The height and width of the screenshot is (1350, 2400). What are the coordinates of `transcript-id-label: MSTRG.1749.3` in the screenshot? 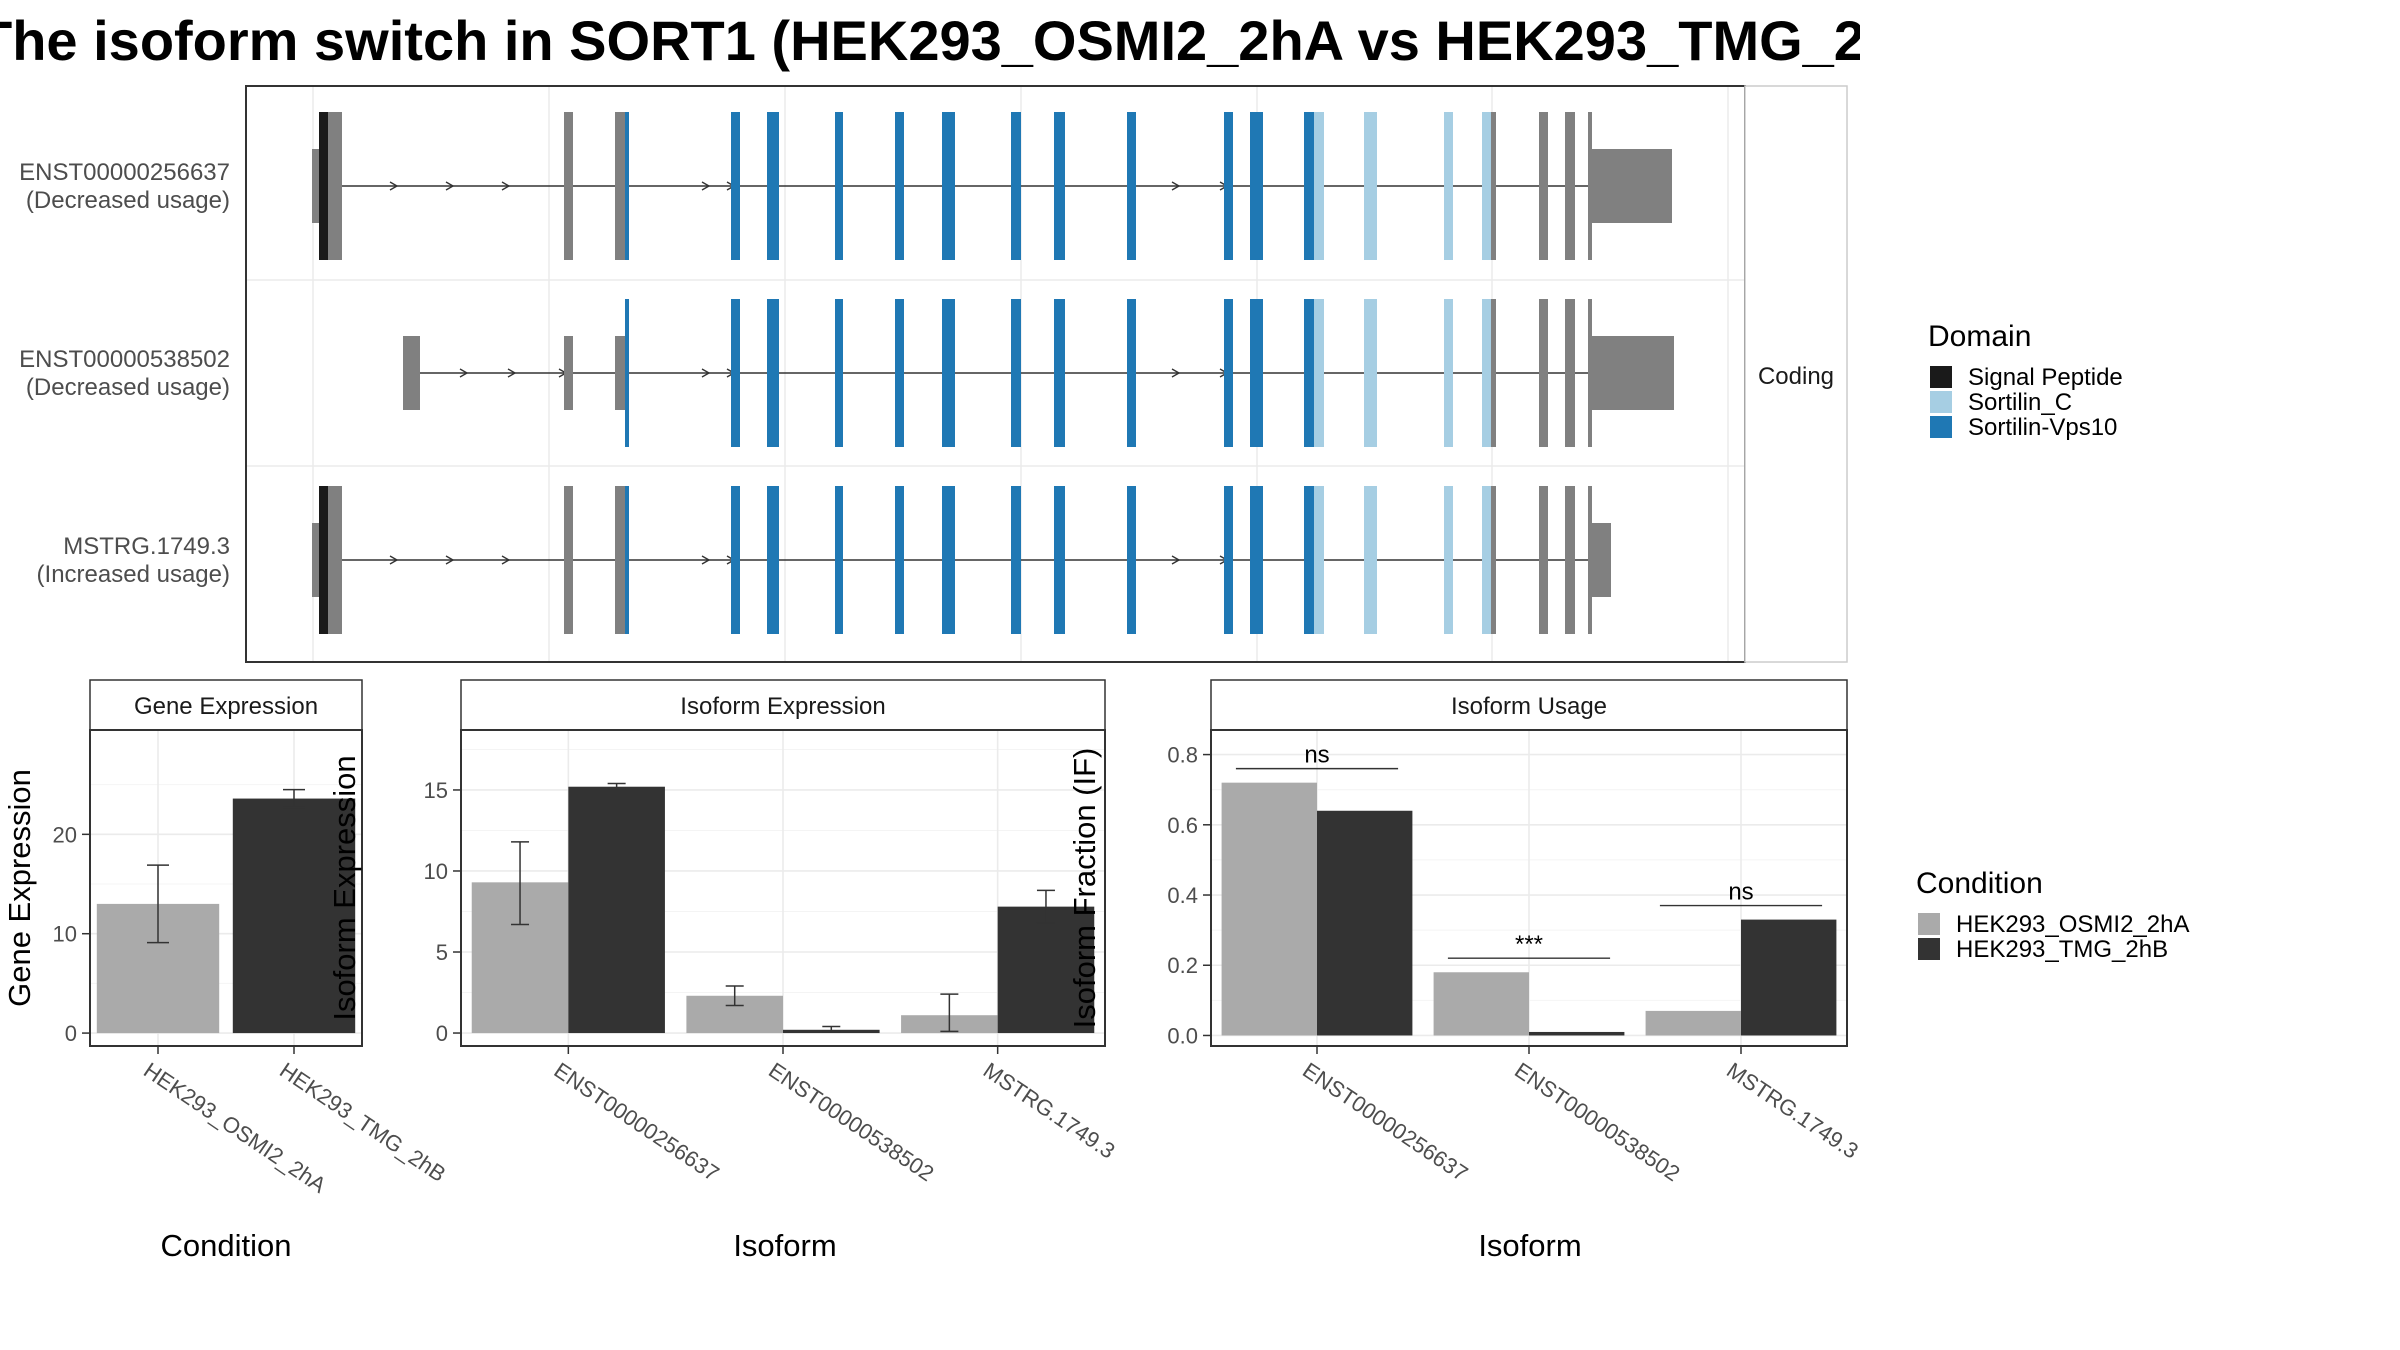 It's located at (146, 546).